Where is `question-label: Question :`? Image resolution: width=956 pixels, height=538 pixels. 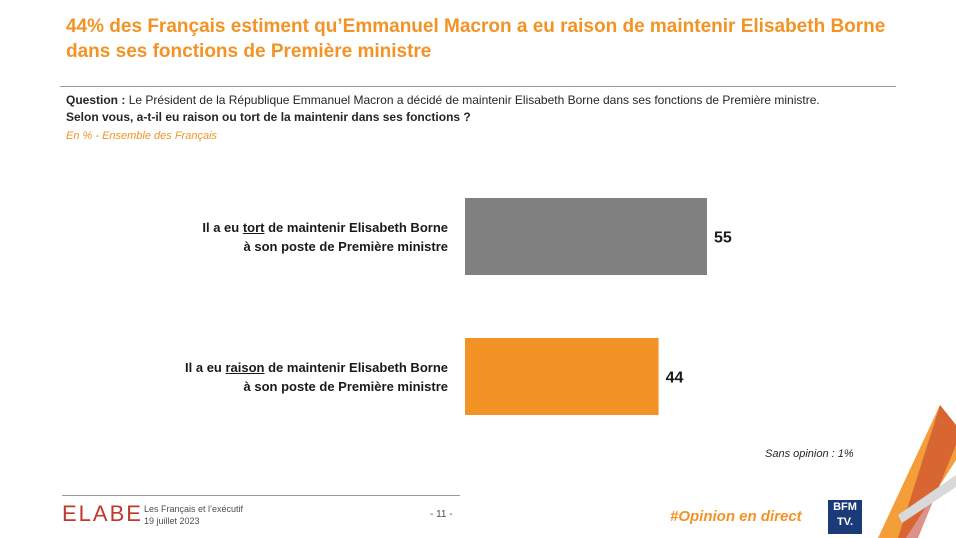
question-label: Question : is located at coordinates (96, 100).